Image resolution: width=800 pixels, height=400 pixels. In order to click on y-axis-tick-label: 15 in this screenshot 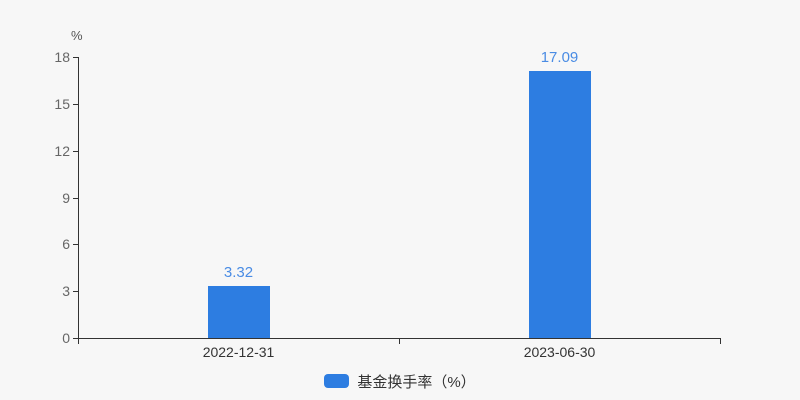, I will do `click(62, 103)`.